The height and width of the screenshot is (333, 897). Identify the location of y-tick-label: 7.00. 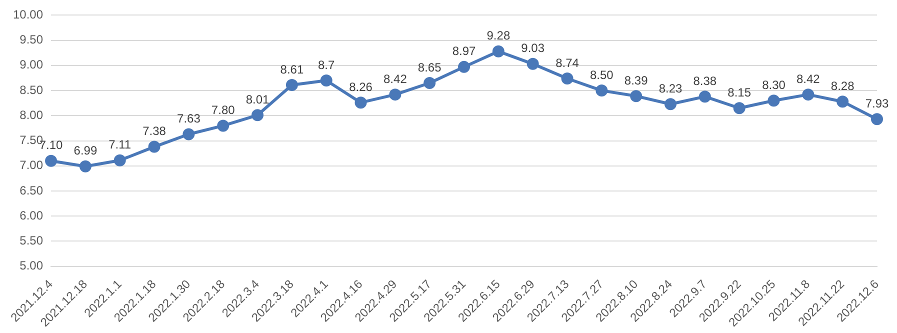
(32, 165).